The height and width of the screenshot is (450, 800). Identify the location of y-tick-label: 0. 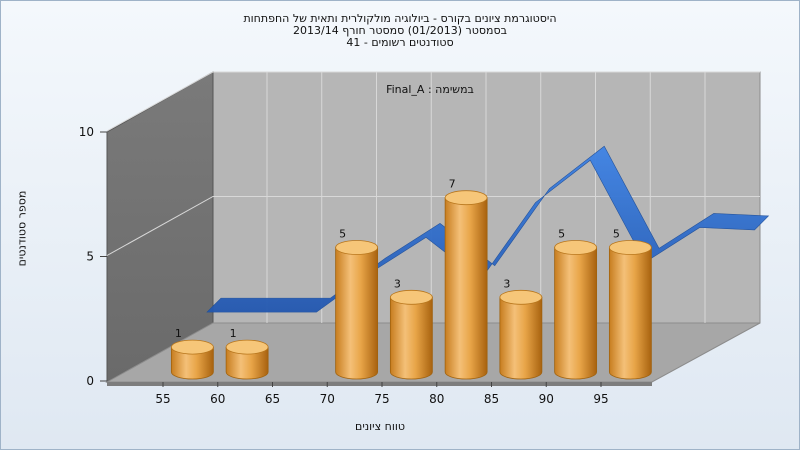
(90, 381).